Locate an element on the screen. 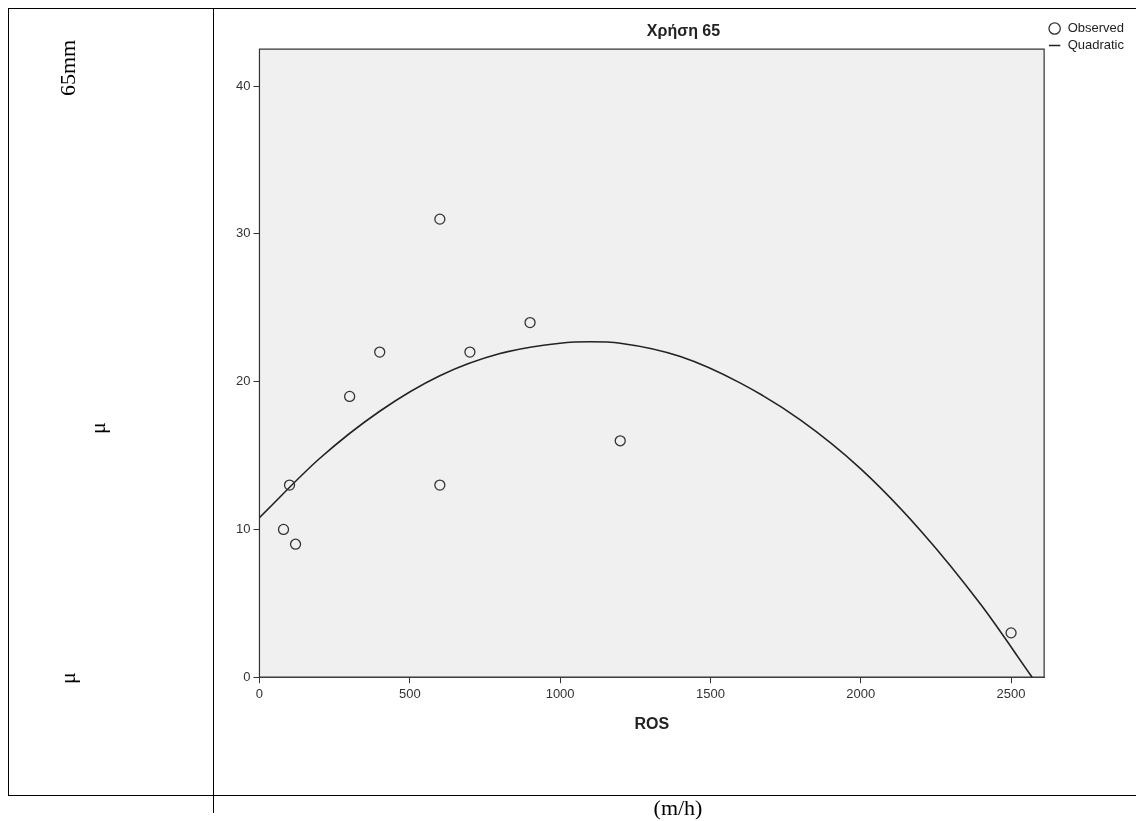  x-axis-title: ROS is located at coordinates (652, 723).